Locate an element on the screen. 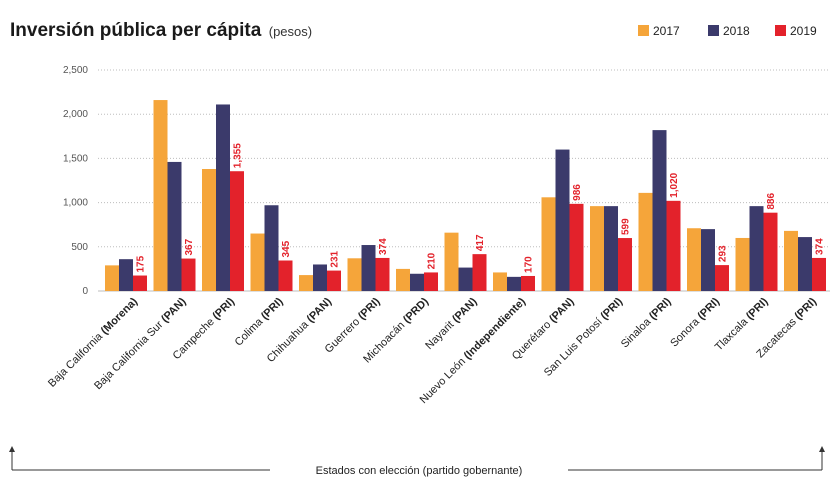 The height and width of the screenshot is (495, 835). value-label-2019: 367 is located at coordinates (189, 246).